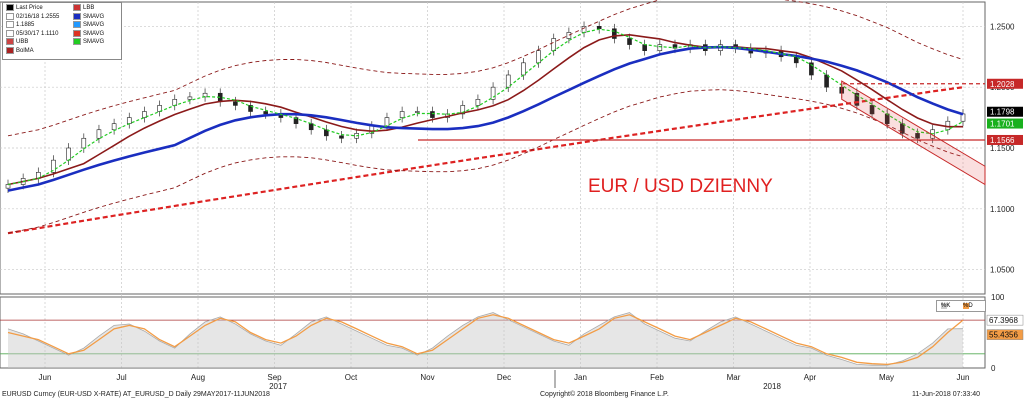 The image size is (1024, 401). I want to click on month-tick-label: Aug, so click(198, 377).